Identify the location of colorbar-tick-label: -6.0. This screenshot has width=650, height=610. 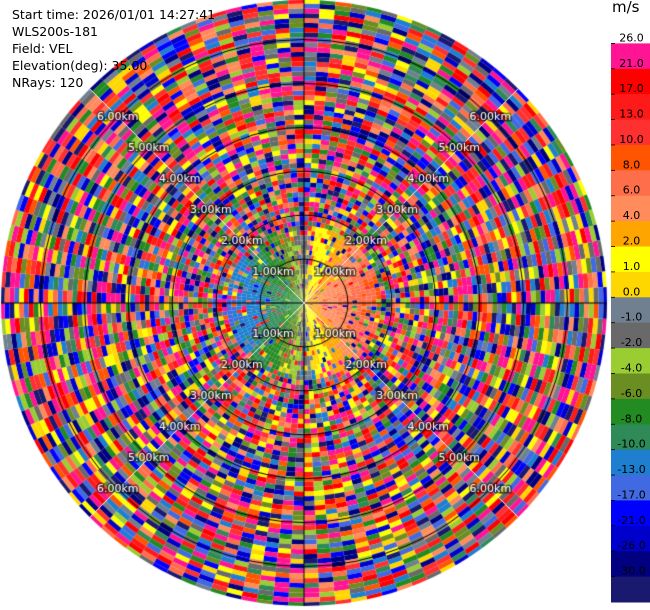
(631, 393).